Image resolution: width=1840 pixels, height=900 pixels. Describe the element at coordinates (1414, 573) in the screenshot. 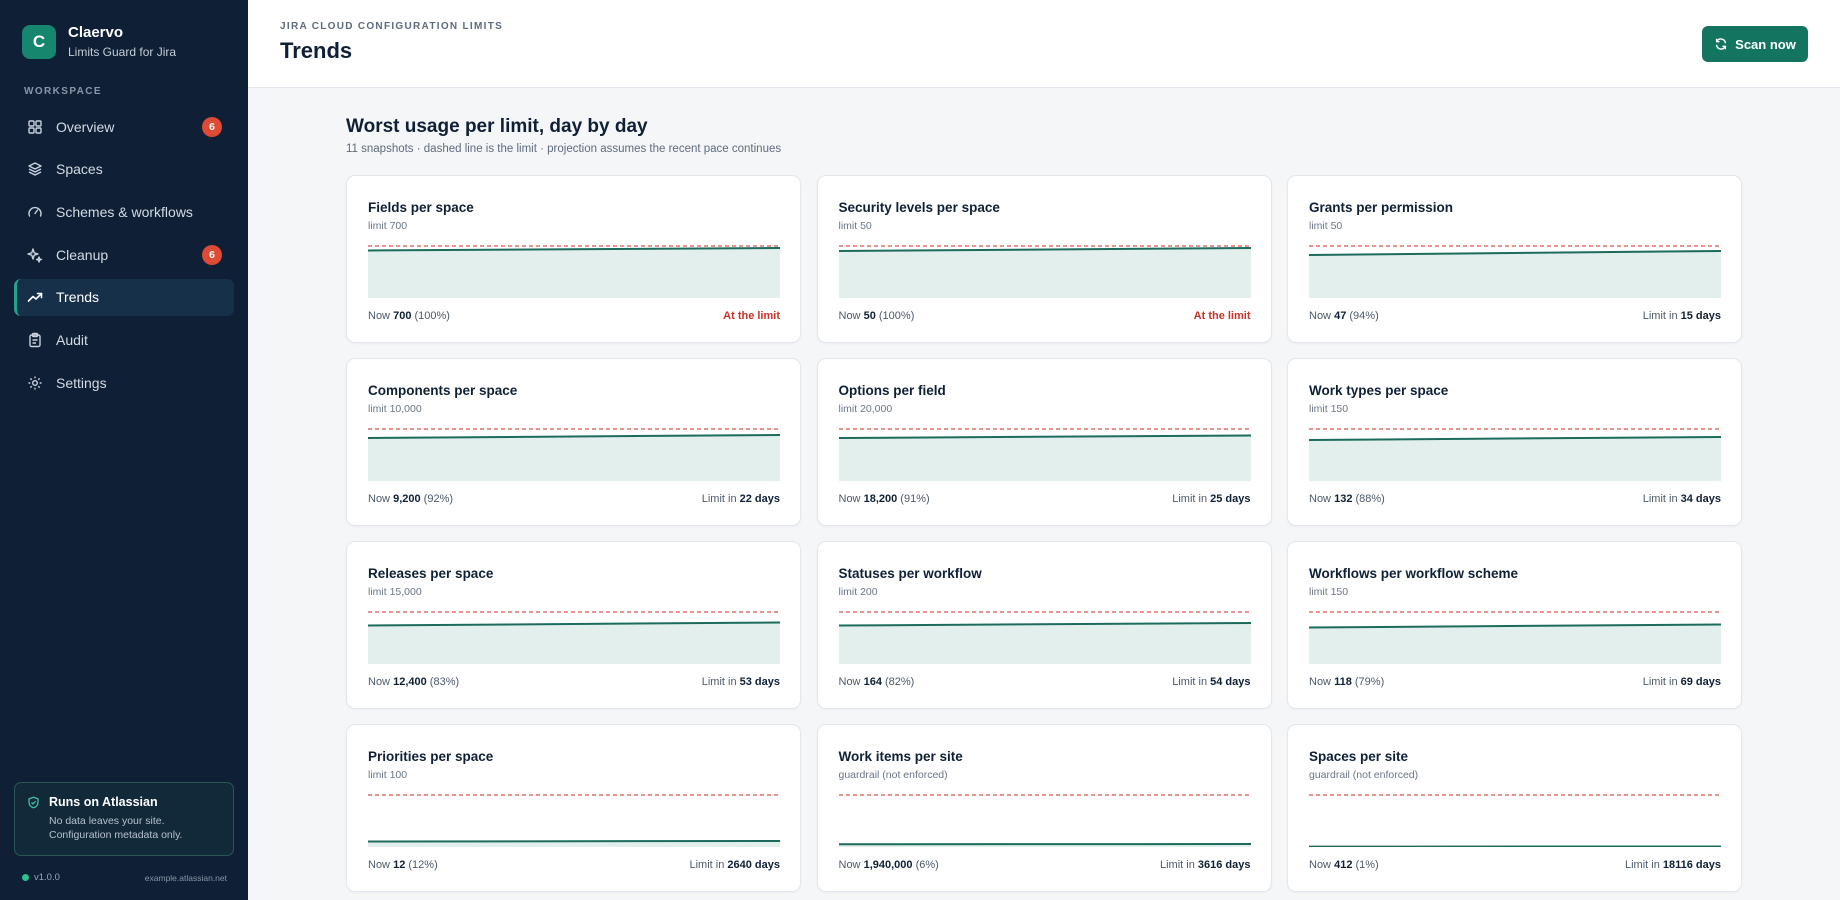

I see `card-title: Workflows per workflow scheme` at that location.